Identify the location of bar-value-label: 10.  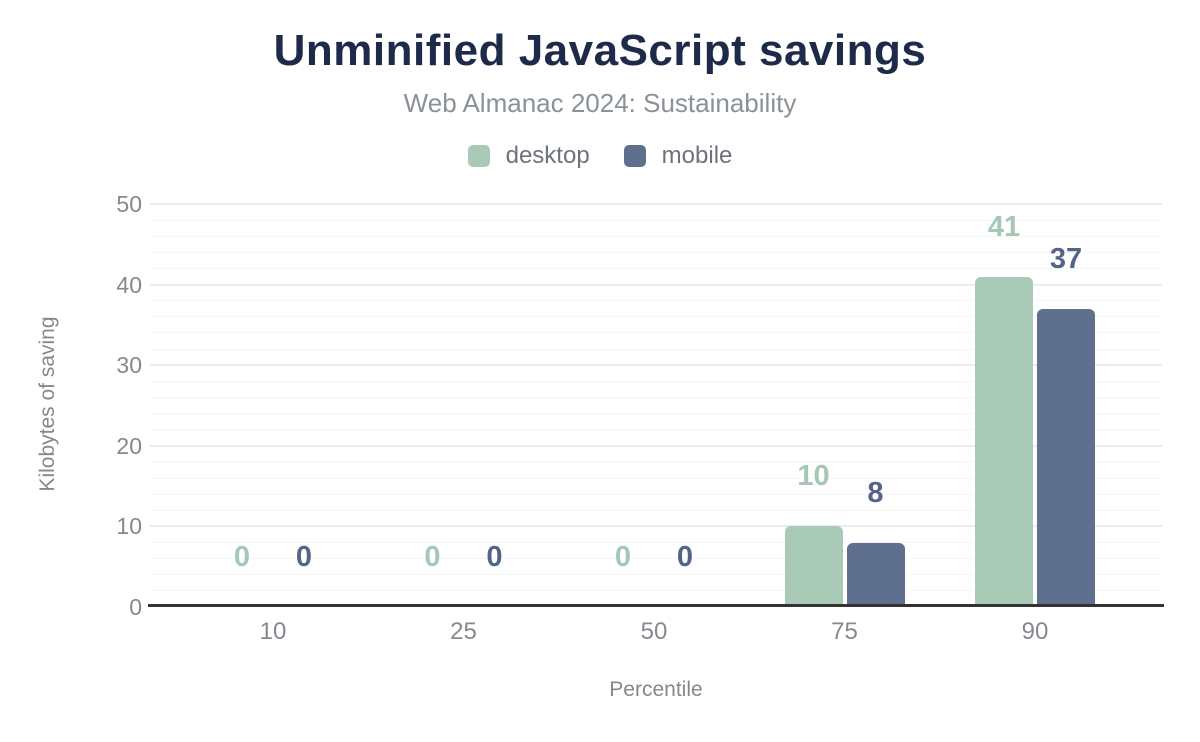
(813, 476).